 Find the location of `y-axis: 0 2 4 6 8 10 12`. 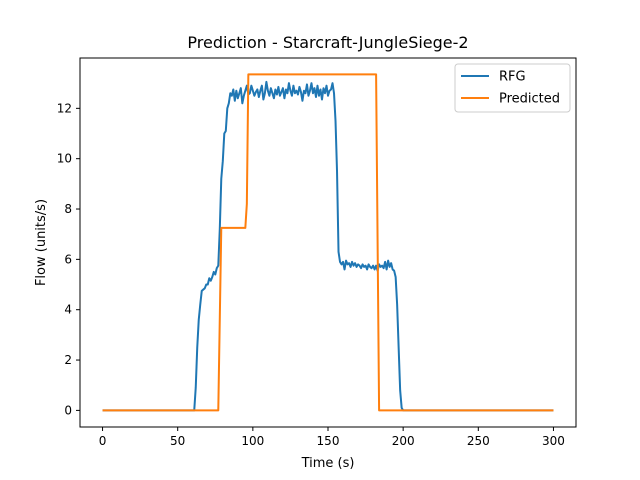

y-axis: 0 2 4 6 8 10 12 is located at coordinates (68, 259).